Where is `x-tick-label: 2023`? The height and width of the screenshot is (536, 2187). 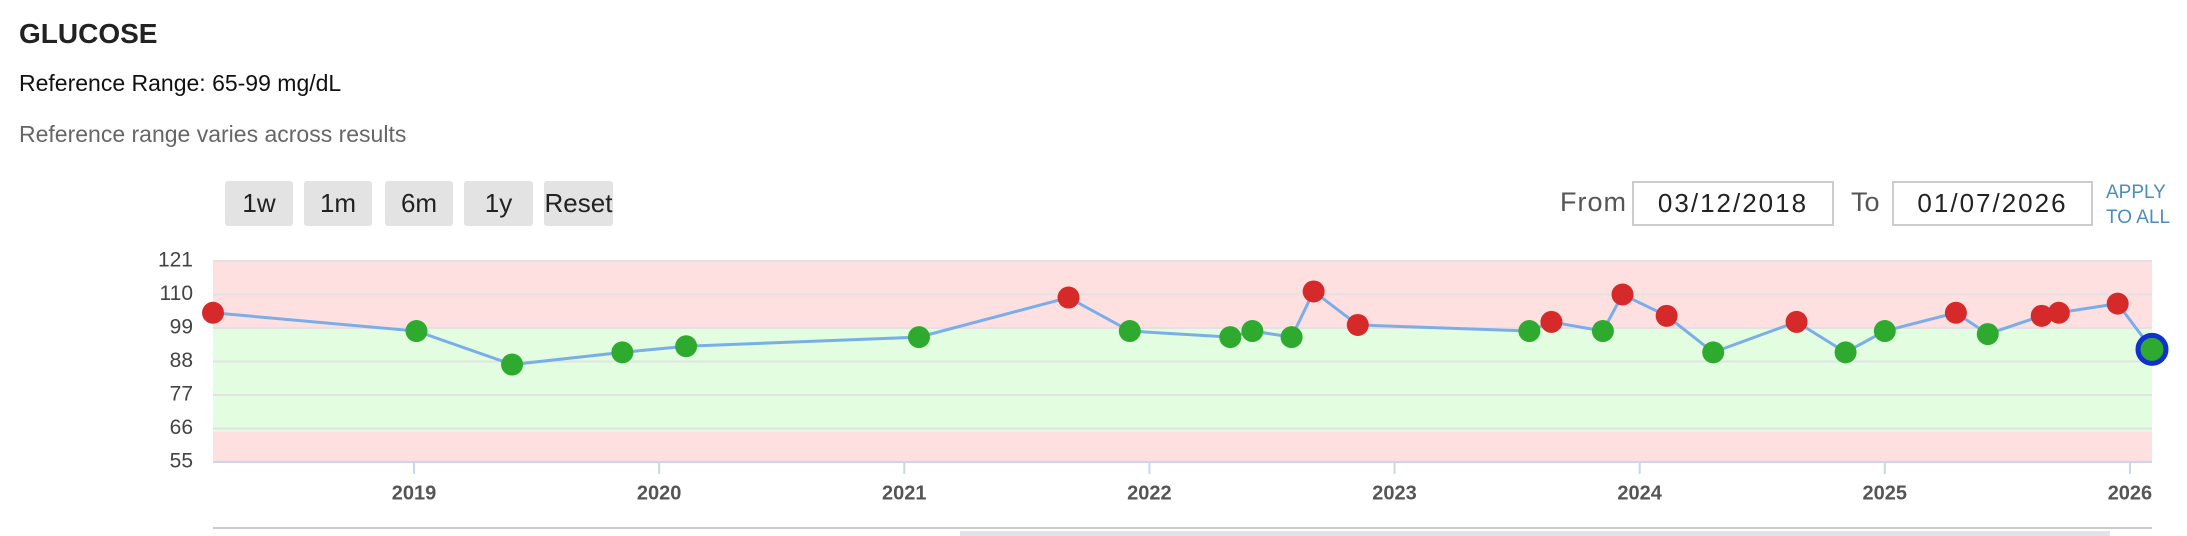
x-tick-label: 2023 is located at coordinates (1394, 493).